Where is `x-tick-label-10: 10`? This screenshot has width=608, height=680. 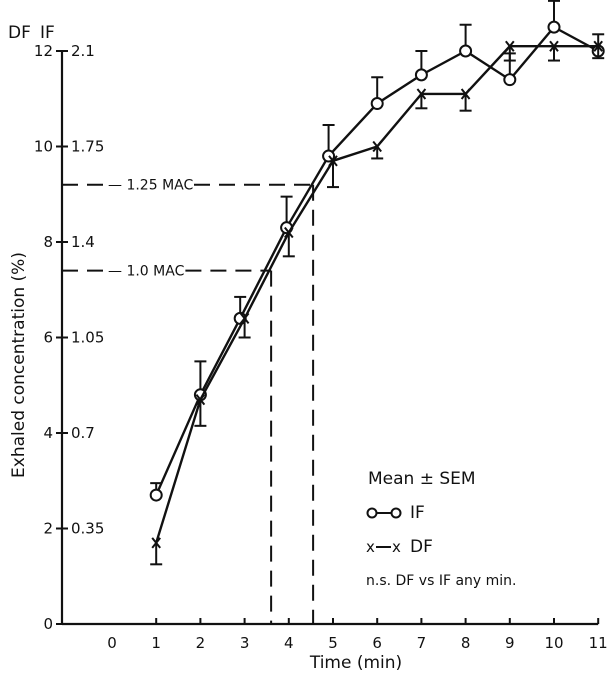 x-tick-label-10: 10 is located at coordinates (553, 643).